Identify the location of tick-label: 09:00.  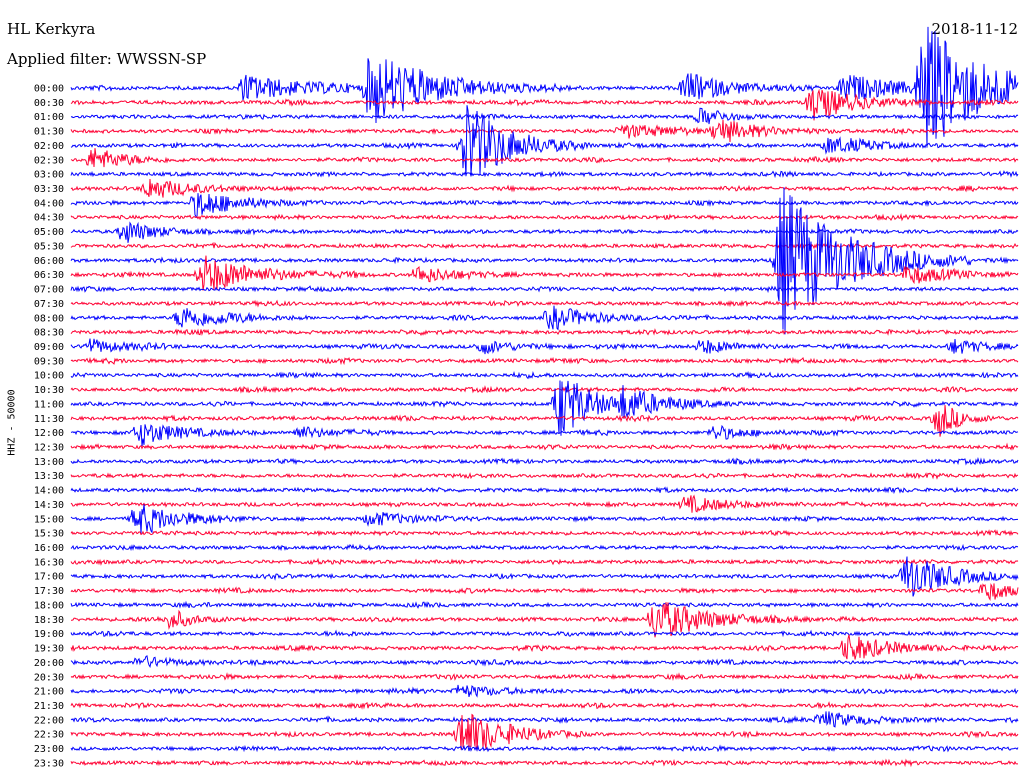
(49, 347).